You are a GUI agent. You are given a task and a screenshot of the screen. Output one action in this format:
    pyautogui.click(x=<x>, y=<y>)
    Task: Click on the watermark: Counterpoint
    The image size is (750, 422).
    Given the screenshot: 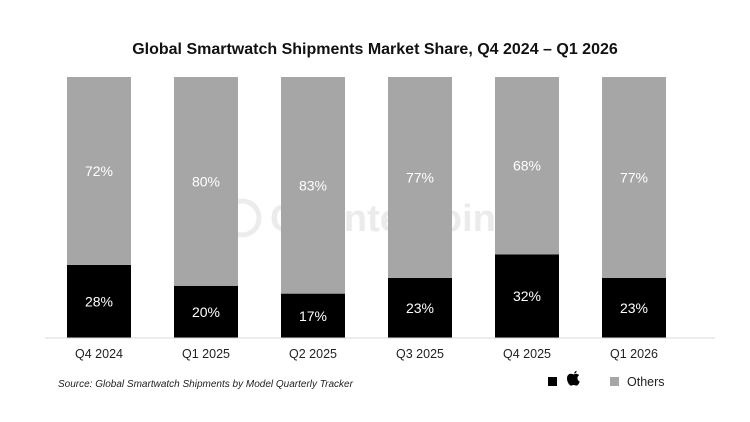 What is the action you would take?
    pyautogui.click(x=365, y=219)
    